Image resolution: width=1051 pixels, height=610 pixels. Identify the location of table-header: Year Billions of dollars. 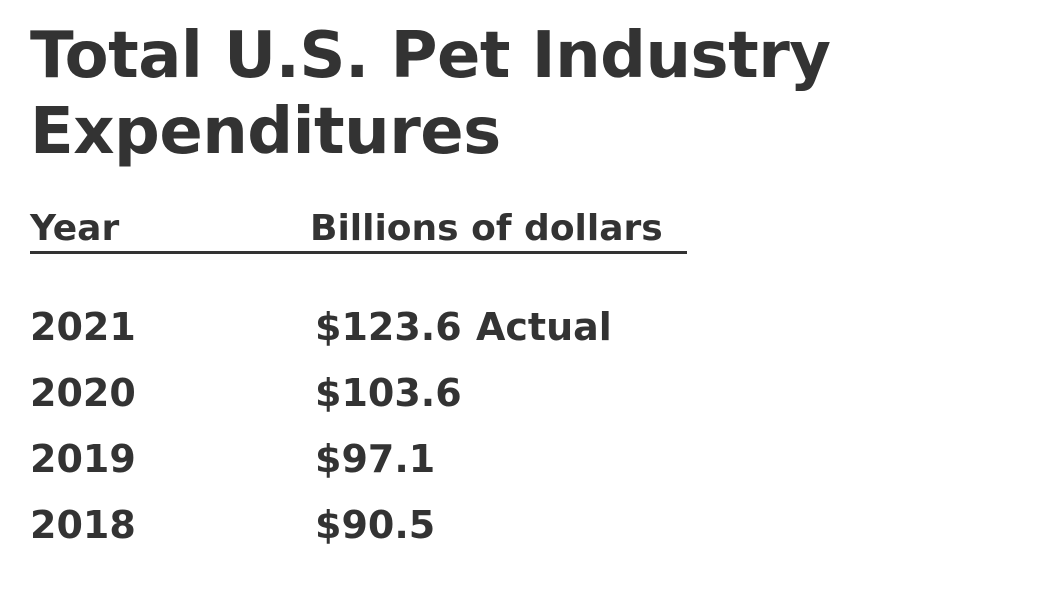
(358, 230).